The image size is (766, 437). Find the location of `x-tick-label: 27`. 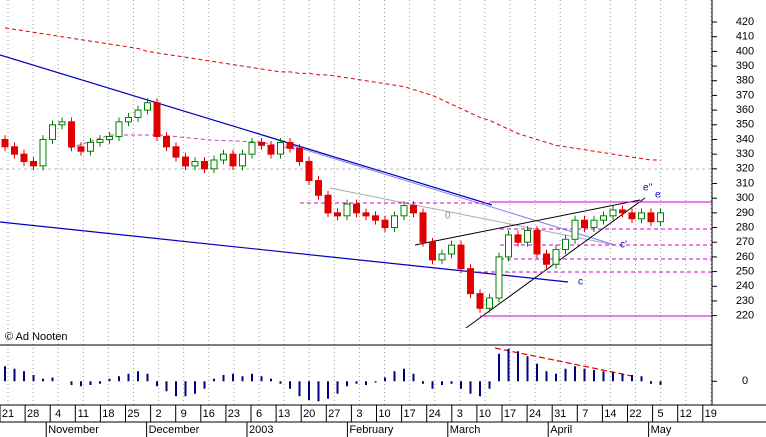

x-tick-label: 27 is located at coordinates (334, 414).